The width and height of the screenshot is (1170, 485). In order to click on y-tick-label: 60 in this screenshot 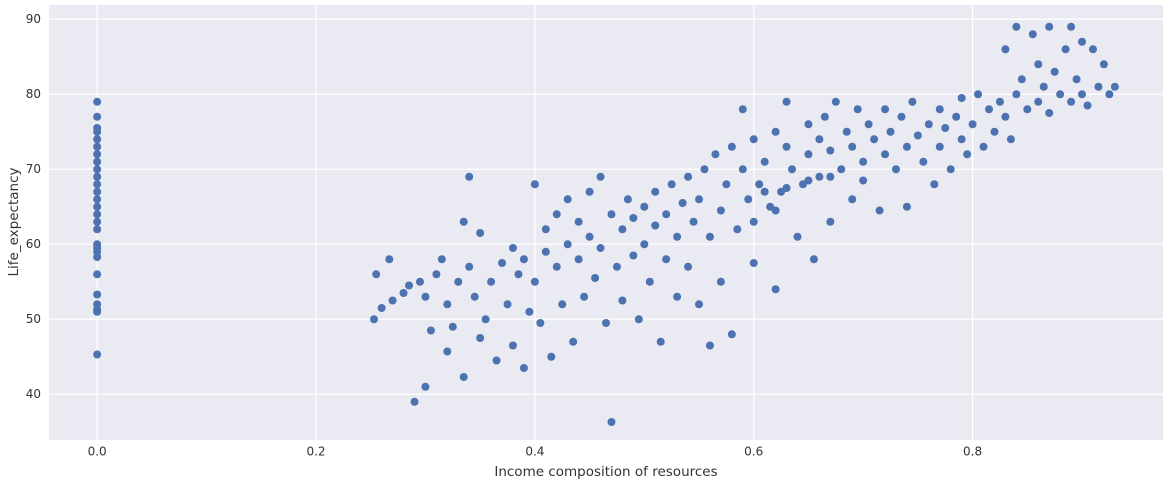, I will do `click(33, 244)`.